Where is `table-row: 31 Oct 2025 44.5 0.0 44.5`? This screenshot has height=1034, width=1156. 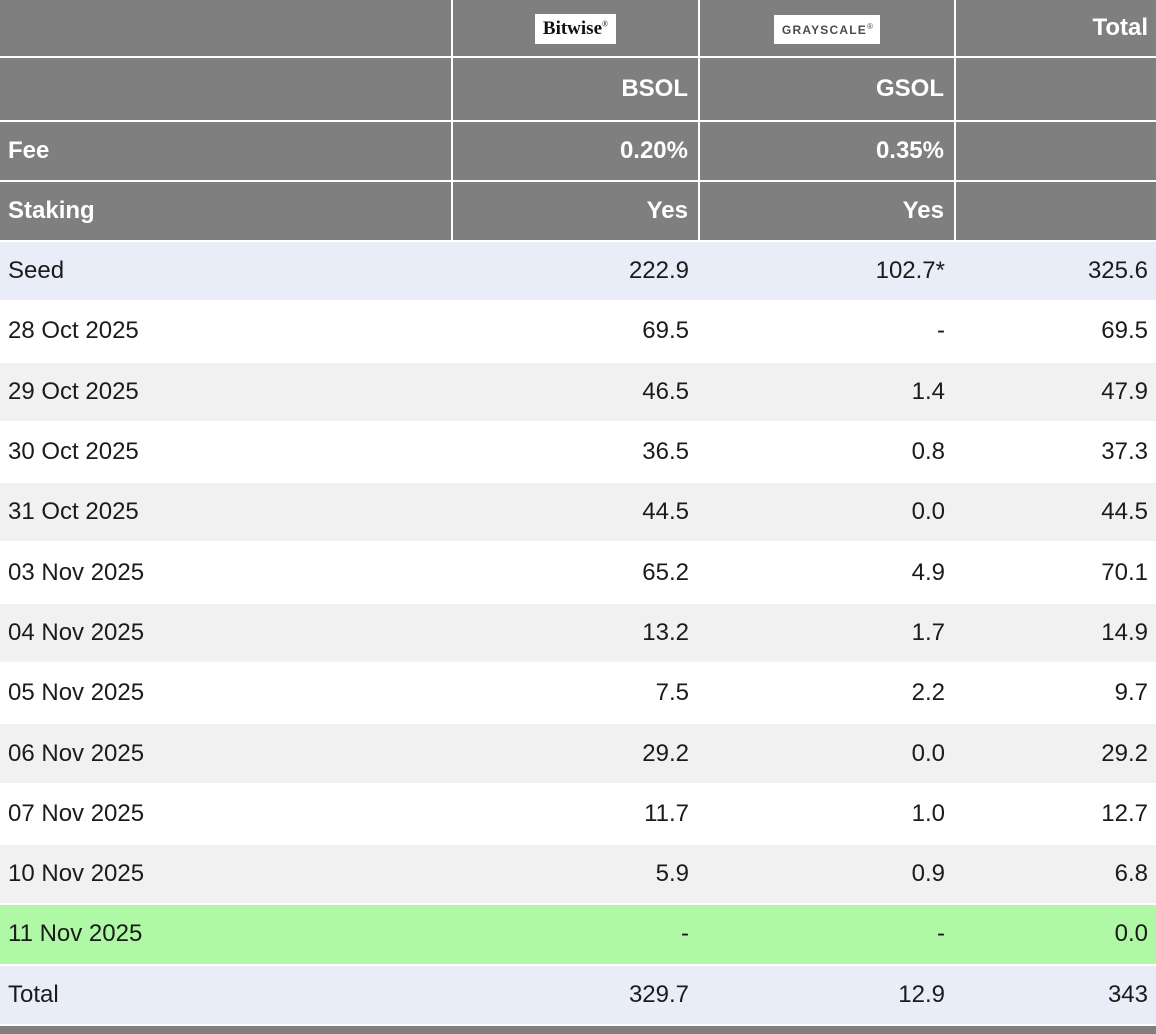
table-row: 31 Oct 2025 44.5 0.0 44.5 is located at coordinates (578, 512).